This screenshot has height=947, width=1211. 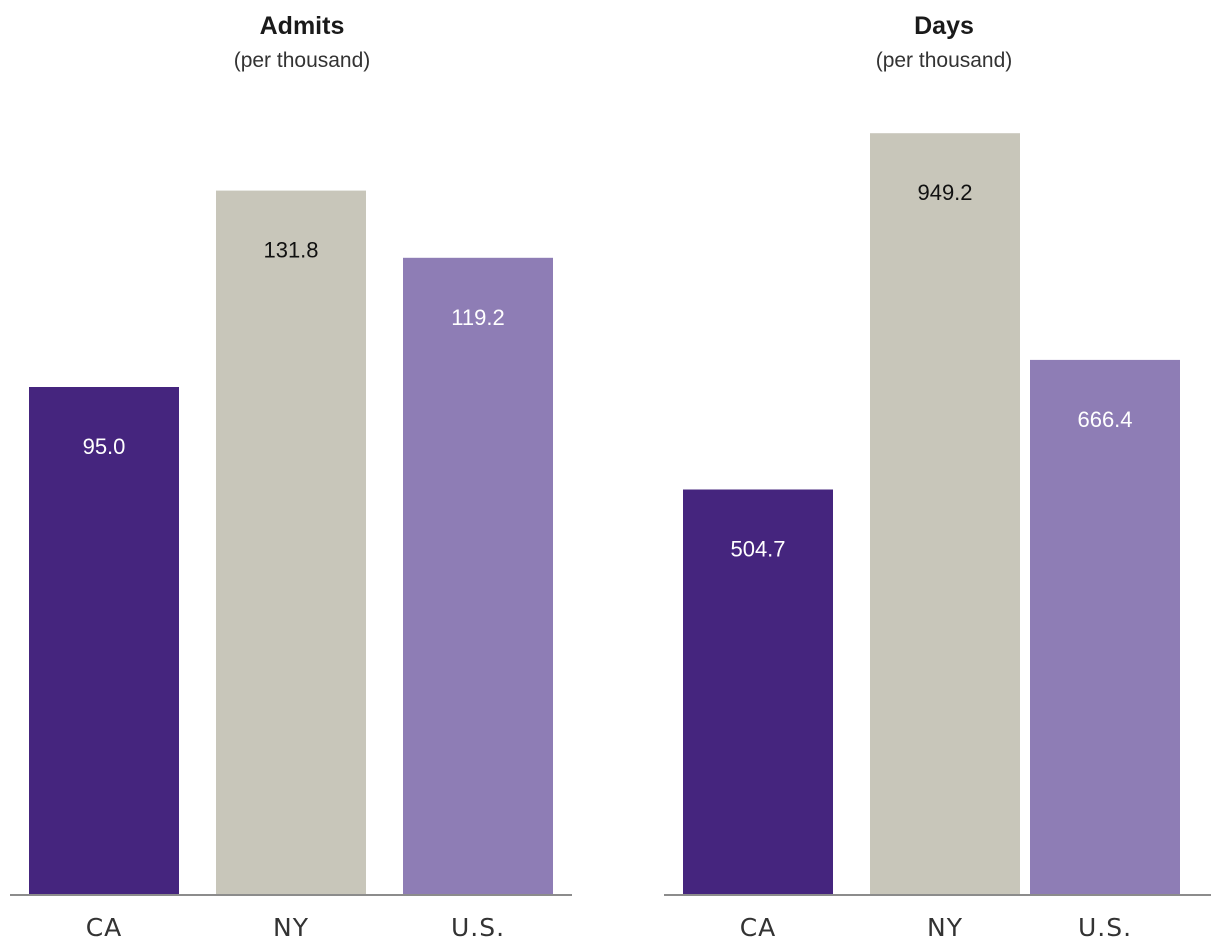 I want to click on bar-value-label: 504.7, so click(x=757, y=549).